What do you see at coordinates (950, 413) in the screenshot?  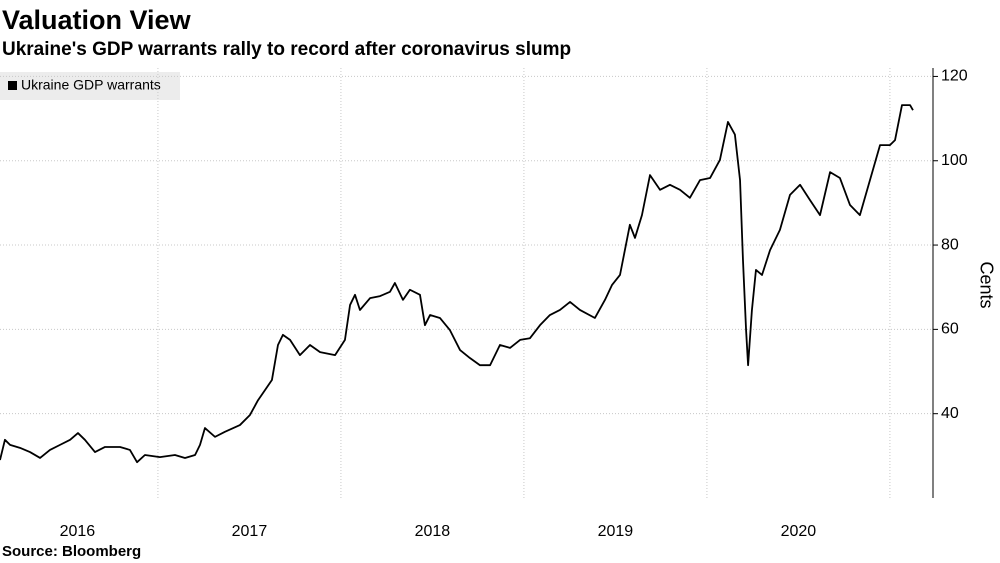 I see `y-tick-label: 40` at bounding box center [950, 413].